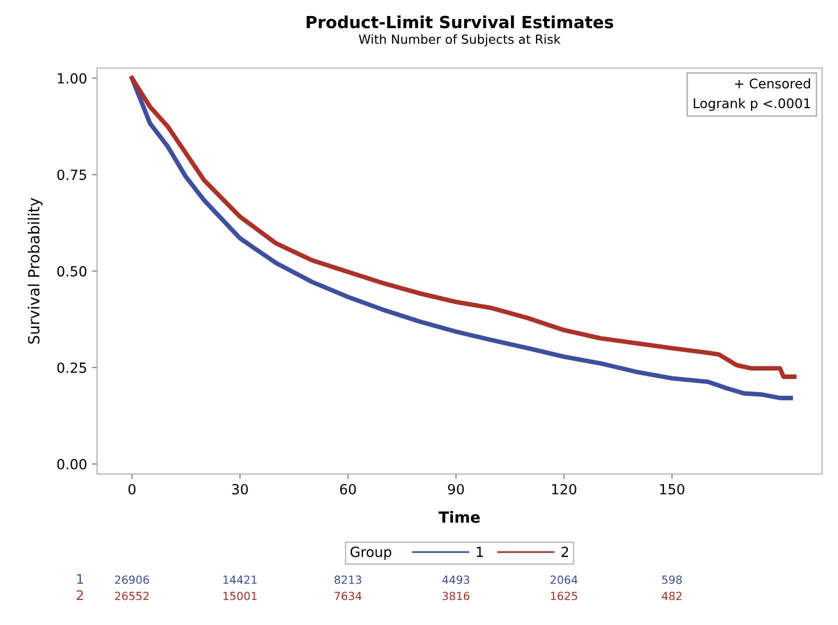  I want to click on text: 15001, so click(240, 596).